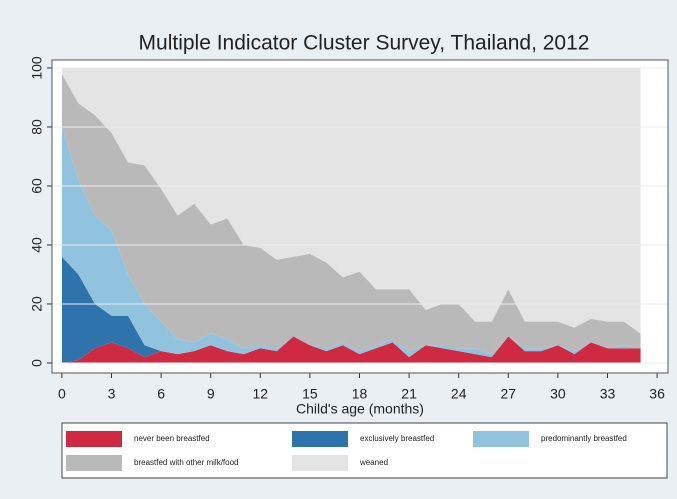 The width and height of the screenshot is (677, 499). I want to click on legend-label: exclusively breastfed, so click(397, 438).